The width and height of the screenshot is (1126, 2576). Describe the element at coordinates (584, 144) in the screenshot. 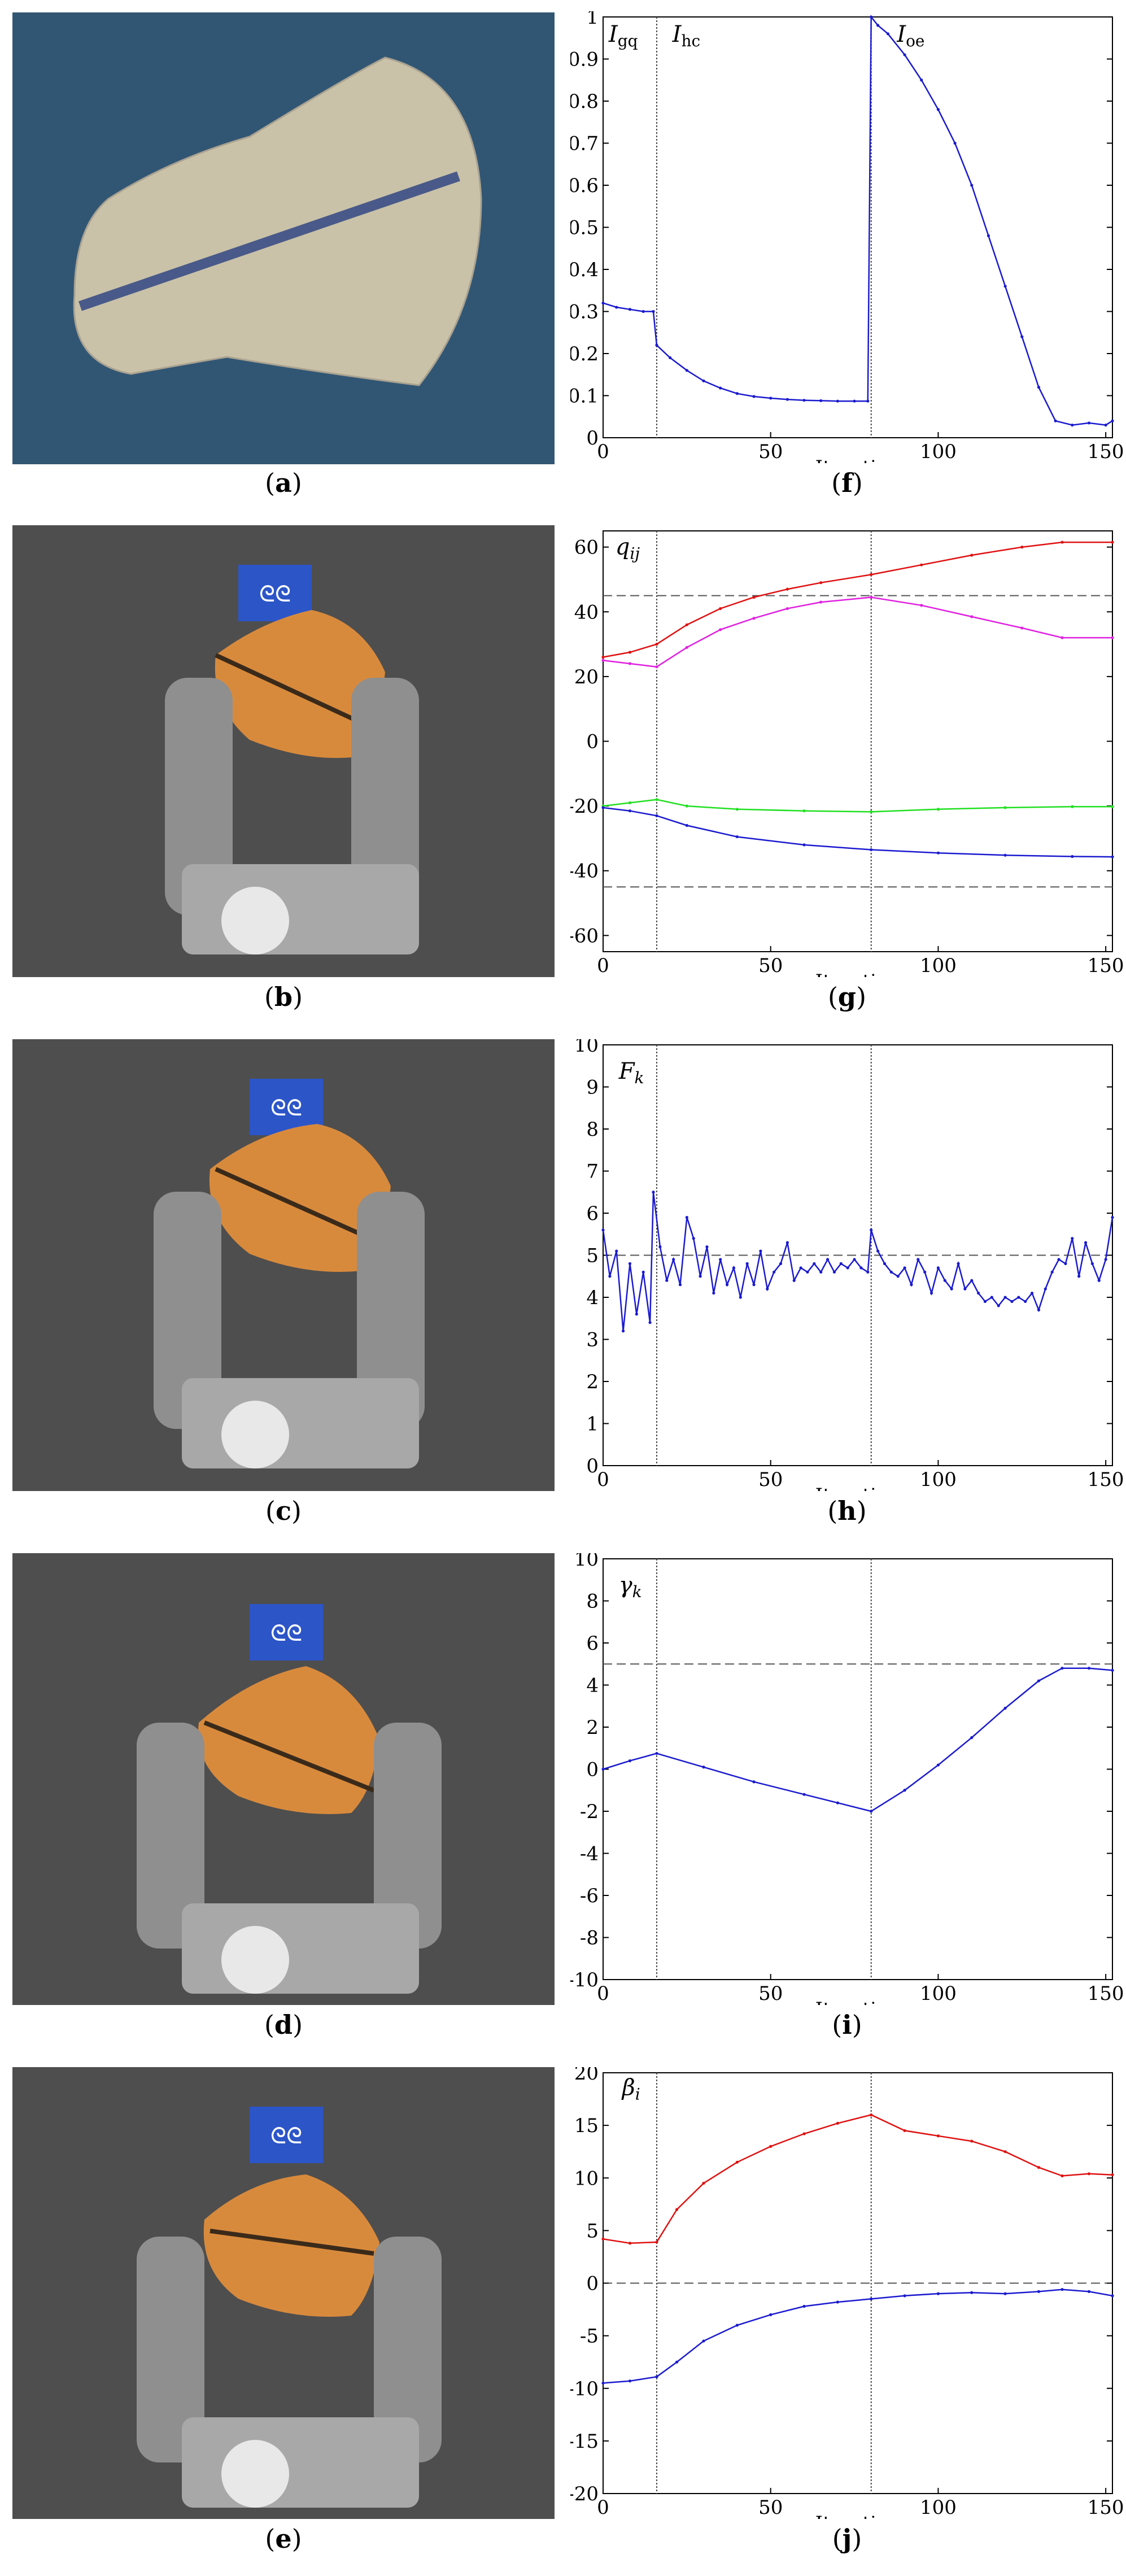

I see `y-tick-label: 0.7` at that location.